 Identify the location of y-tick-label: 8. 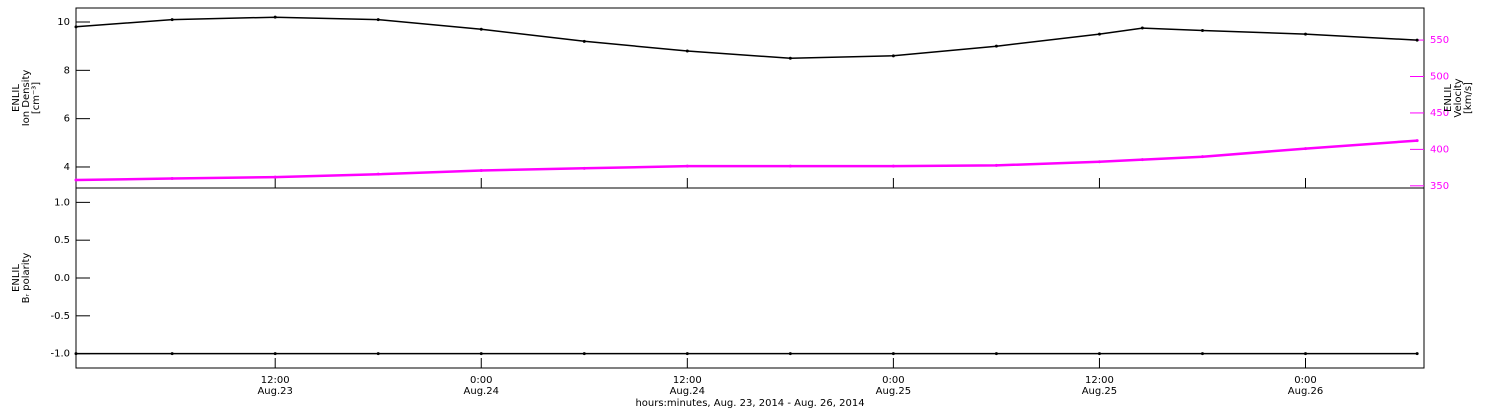
(67, 70).